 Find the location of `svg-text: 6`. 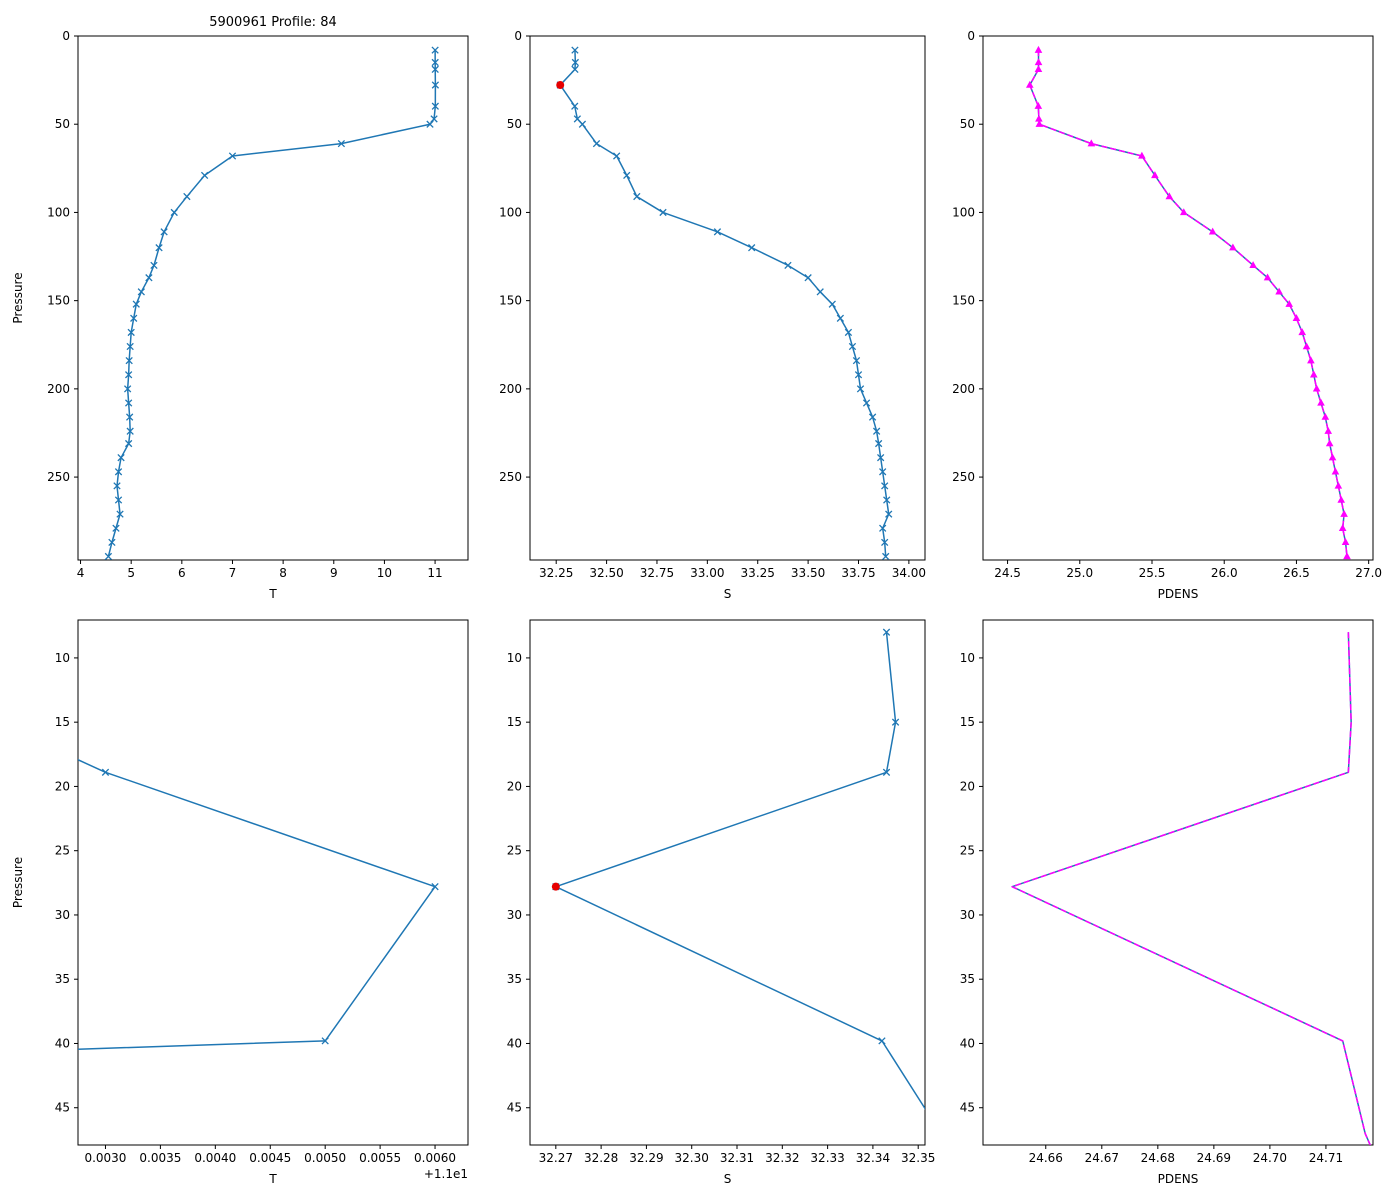

svg-text: 6 is located at coordinates (182, 573).